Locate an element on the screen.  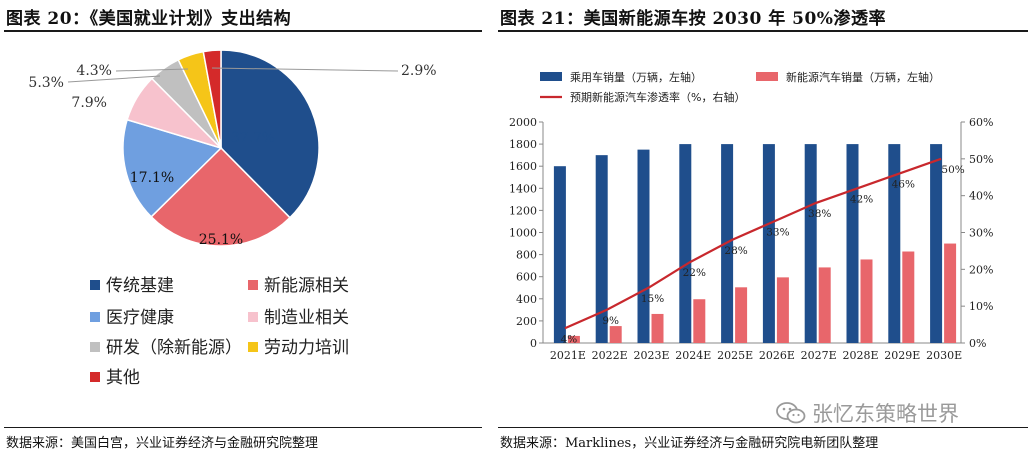
penetration-line is located at coordinates (753, 243).